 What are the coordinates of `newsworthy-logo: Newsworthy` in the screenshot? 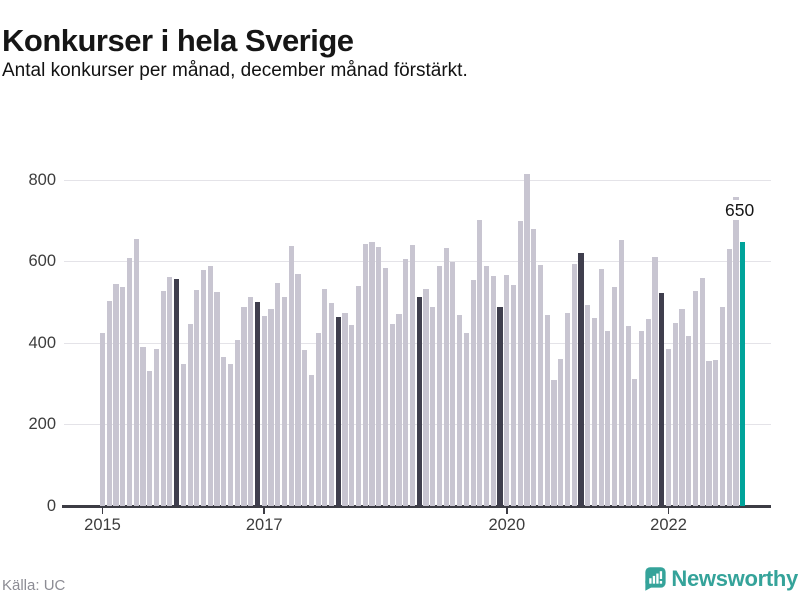 It's located at (720, 579).